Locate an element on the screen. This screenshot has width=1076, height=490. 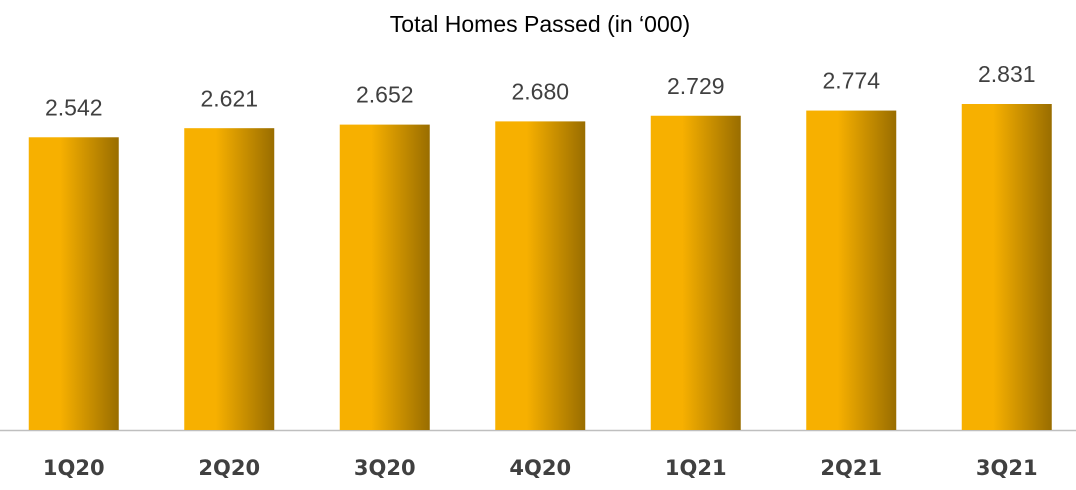
x-tick-label: 3Q20 is located at coordinates (385, 468).